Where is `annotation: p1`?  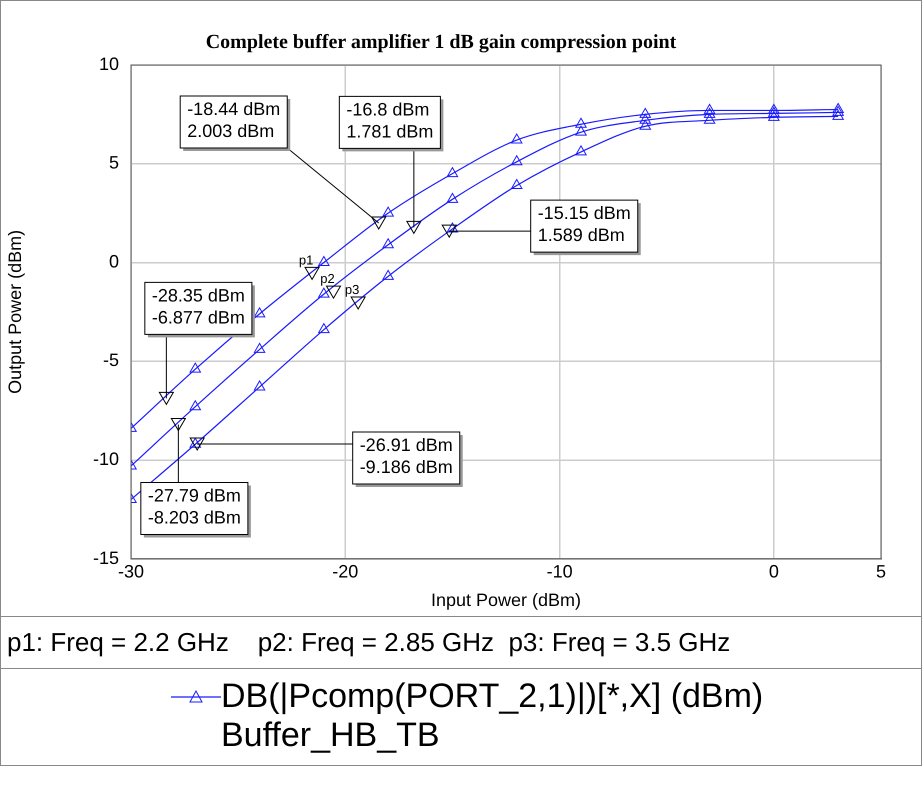 annotation: p1 is located at coordinates (306, 260).